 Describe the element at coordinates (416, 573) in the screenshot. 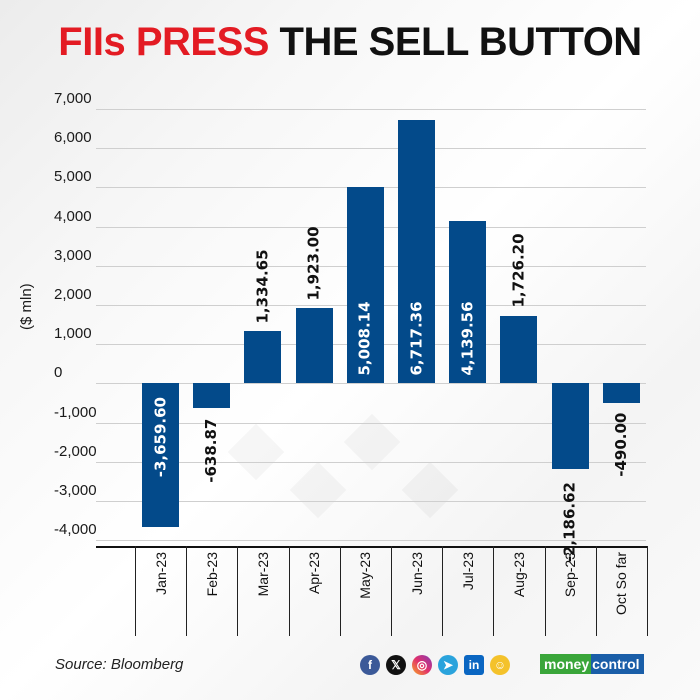

I see `category-label: Jun-23` at that location.